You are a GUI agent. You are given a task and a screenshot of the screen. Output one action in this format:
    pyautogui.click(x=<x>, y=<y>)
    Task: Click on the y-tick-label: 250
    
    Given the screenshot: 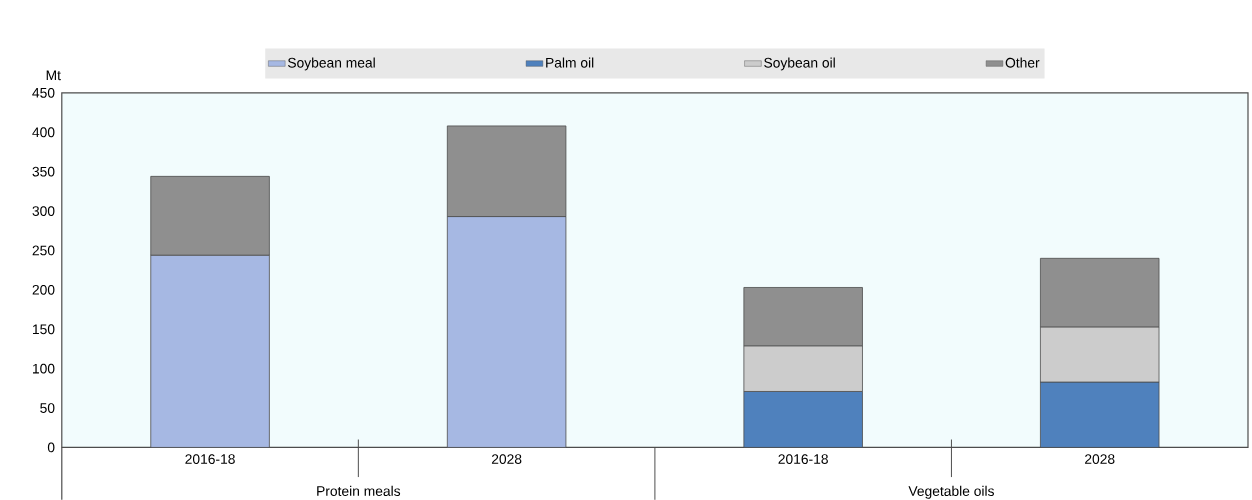 What is the action you would take?
    pyautogui.click(x=43, y=250)
    